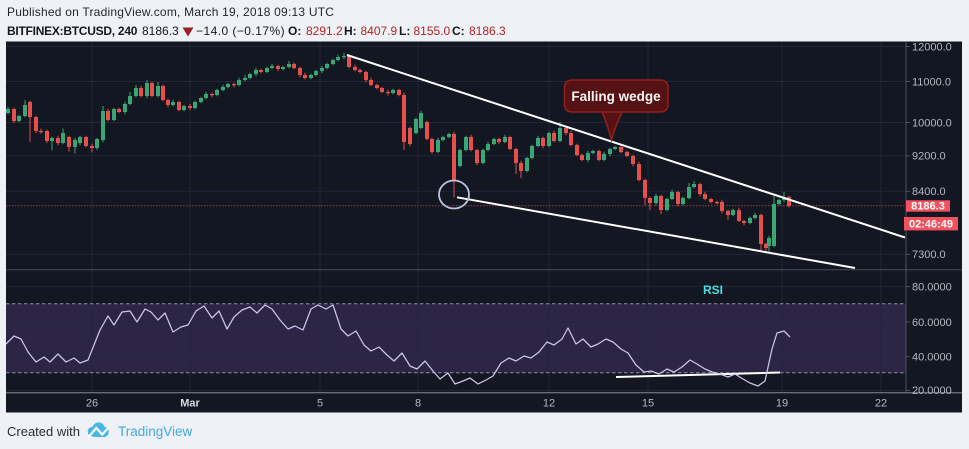  Describe the element at coordinates (190, 404) in the screenshot. I see `svg-text: Mar` at that location.